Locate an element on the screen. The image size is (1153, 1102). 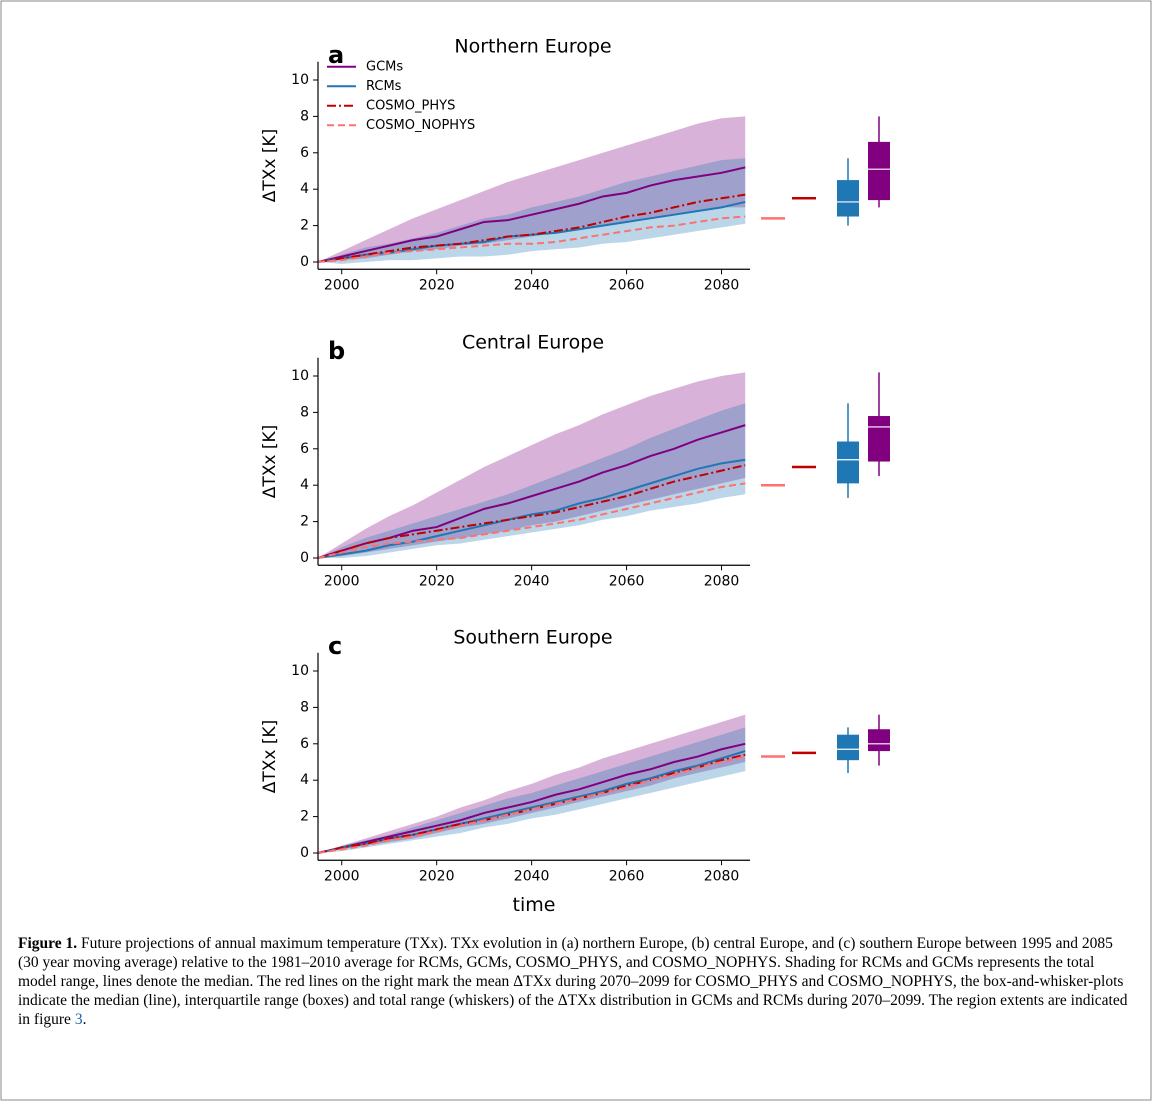
chart-title: Southern Europe is located at coordinates (532, 637).